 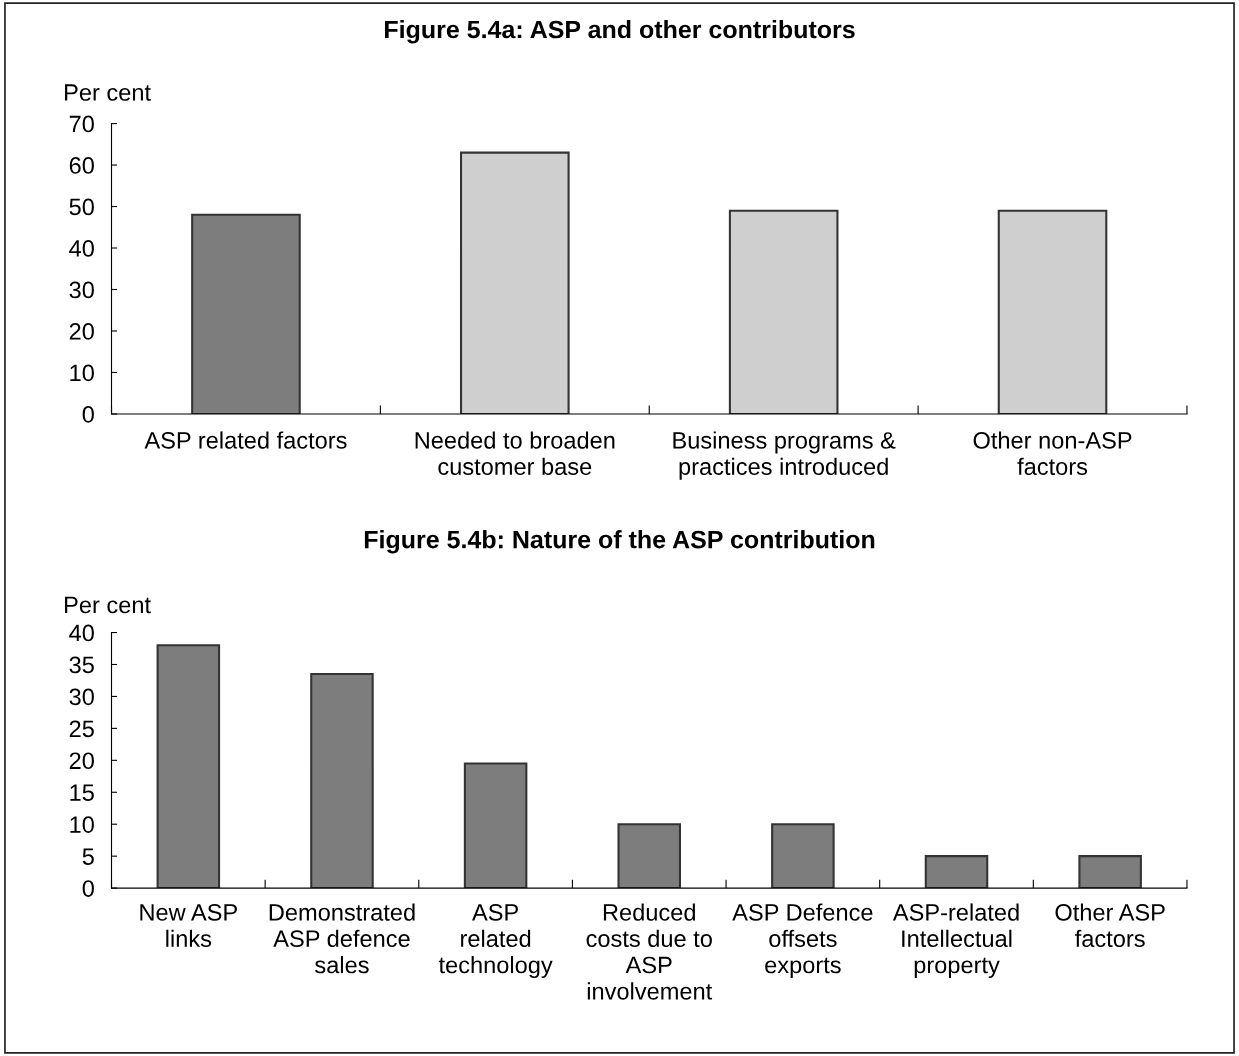 I want to click on x-tick-label: ASP related factors, so click(x=245, y=440).